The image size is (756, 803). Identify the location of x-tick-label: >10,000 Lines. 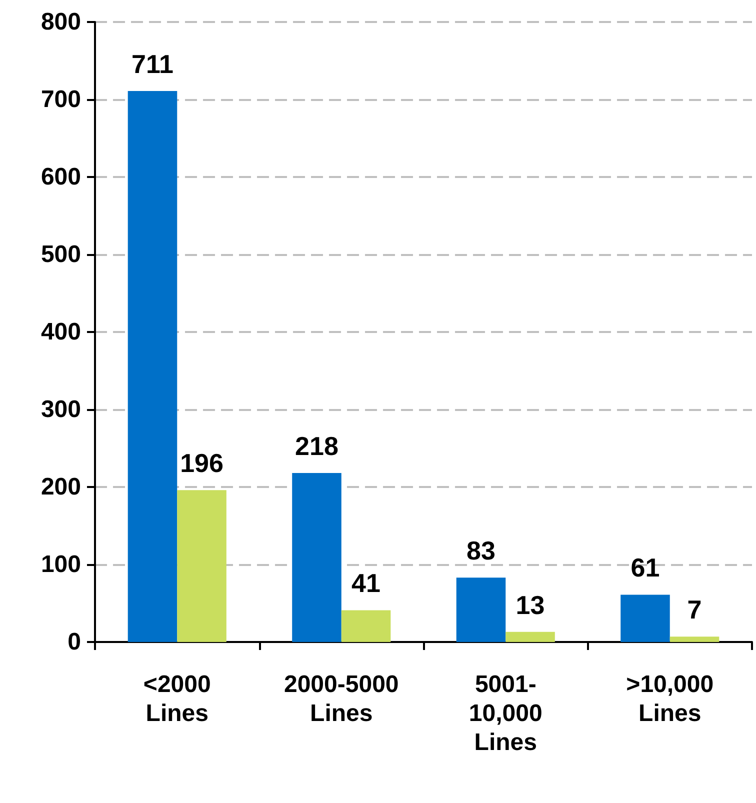
(670, 699).